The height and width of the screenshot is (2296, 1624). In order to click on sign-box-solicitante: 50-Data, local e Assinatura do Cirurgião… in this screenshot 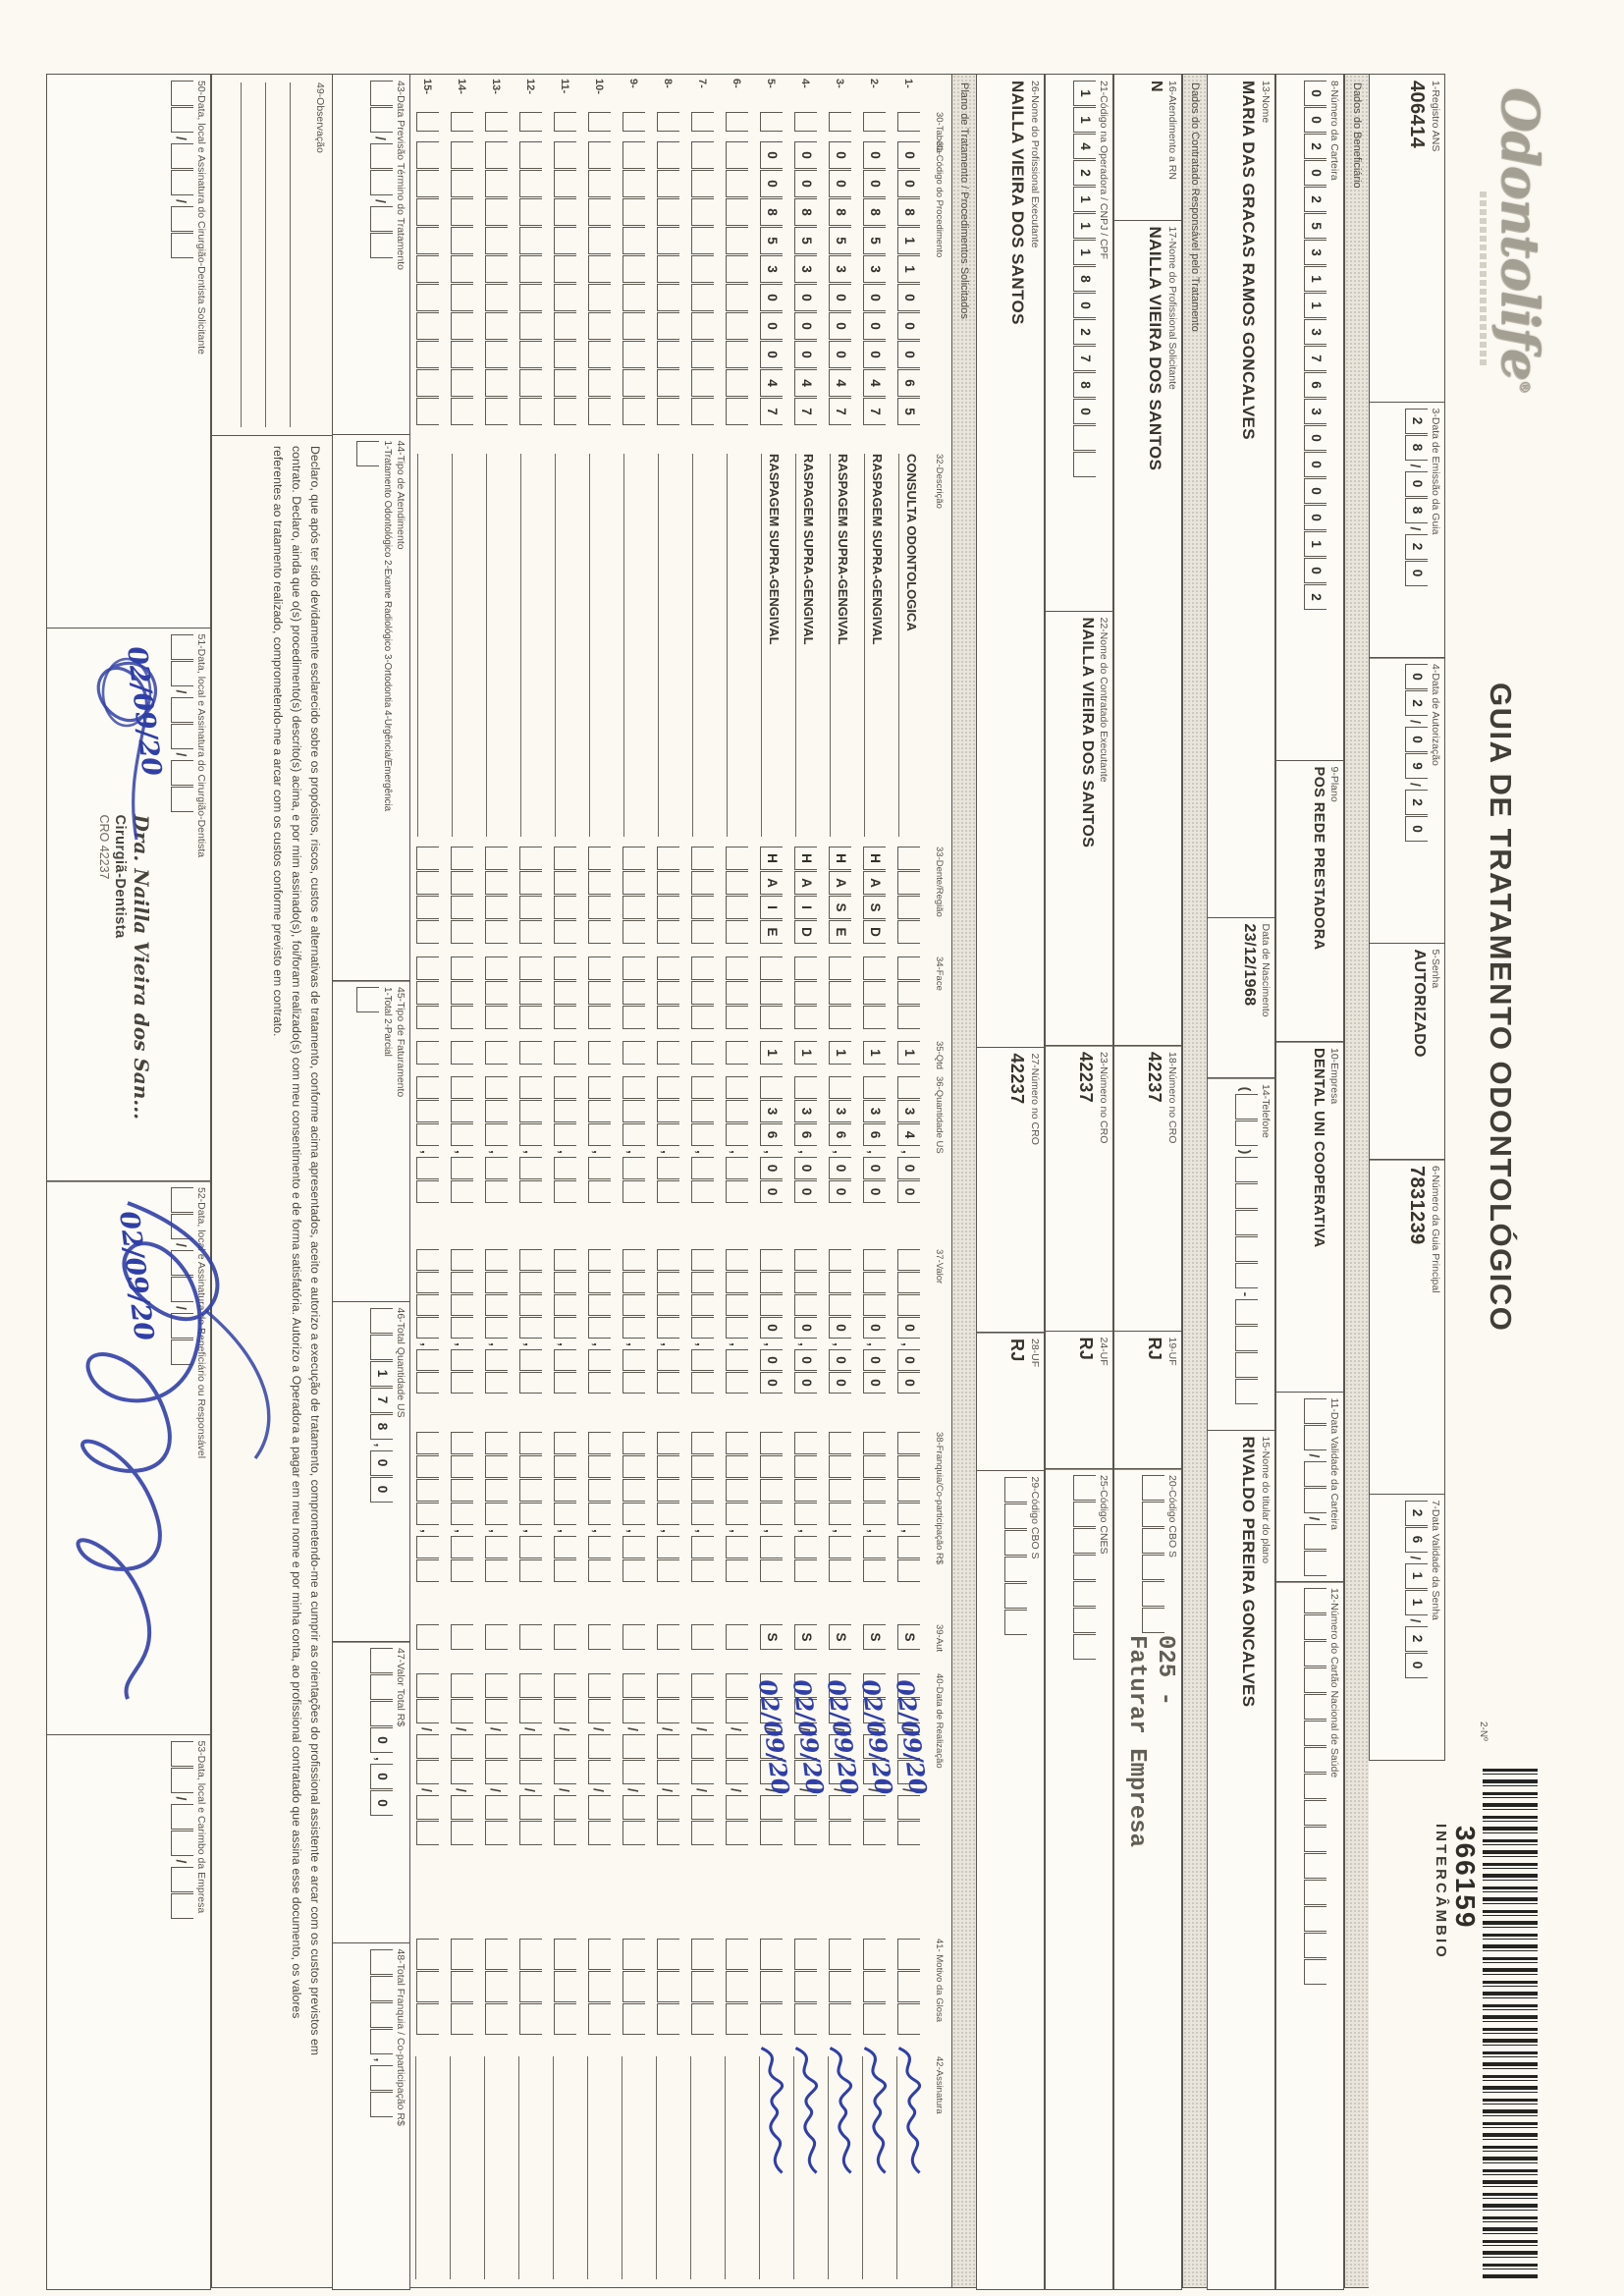, I will do `click(128, 351)`.